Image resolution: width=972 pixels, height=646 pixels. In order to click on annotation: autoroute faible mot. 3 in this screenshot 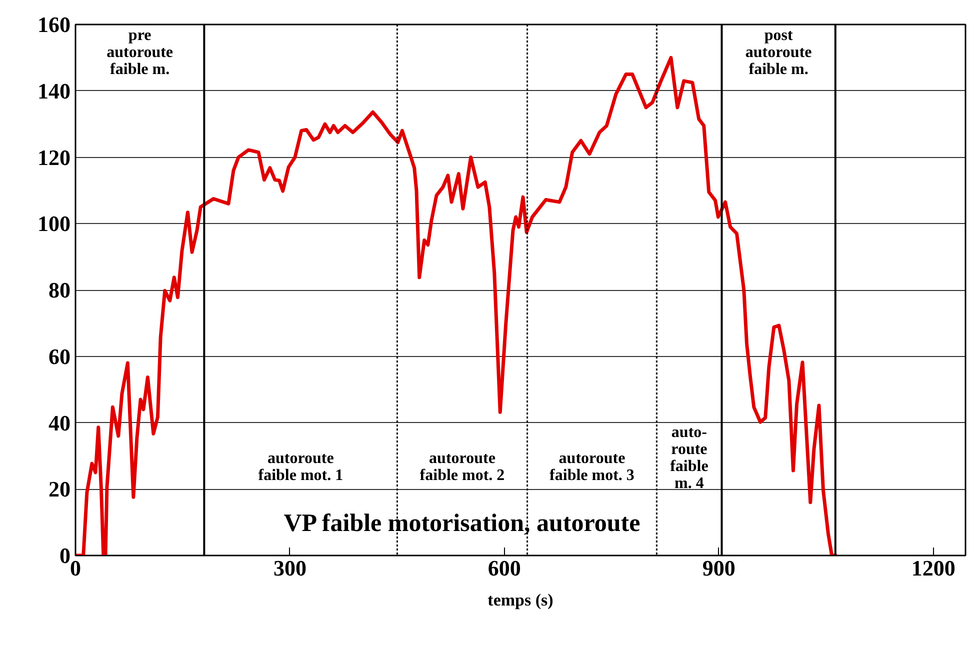, I will do `click(592, 467)`.